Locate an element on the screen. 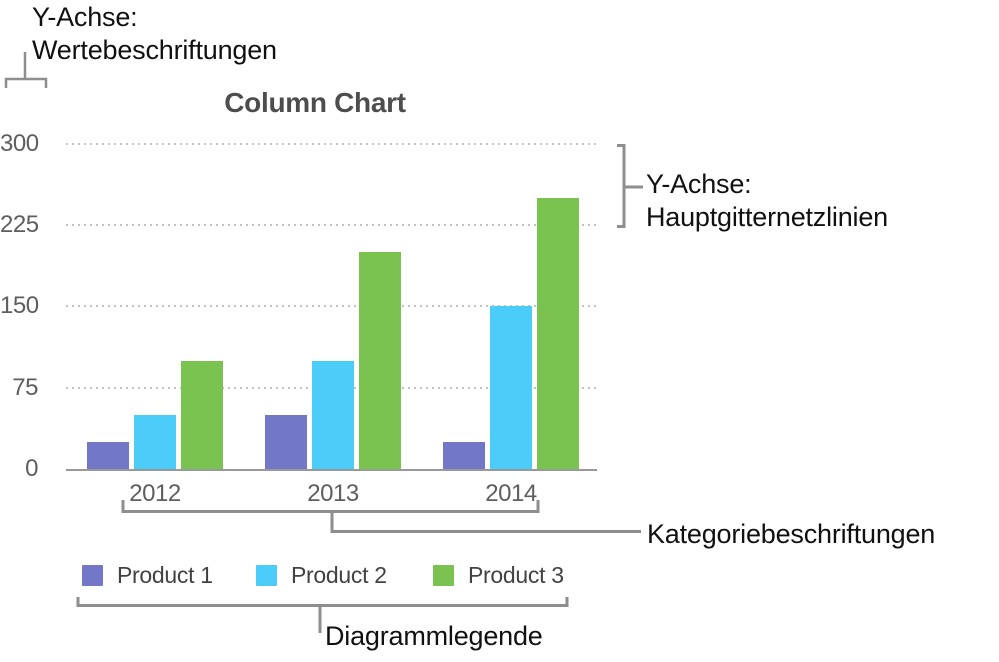 The width and height of the screenshot is (999, 662). annotation-line-2: Wertebeschriftungen is located at coordinates (154, 50).